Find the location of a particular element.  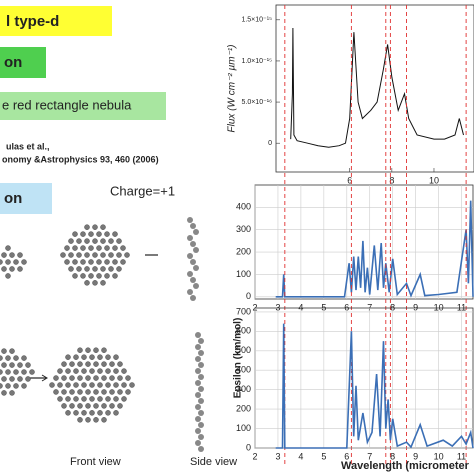

charge: Charge=+1 is located at coordinates (142, 190).